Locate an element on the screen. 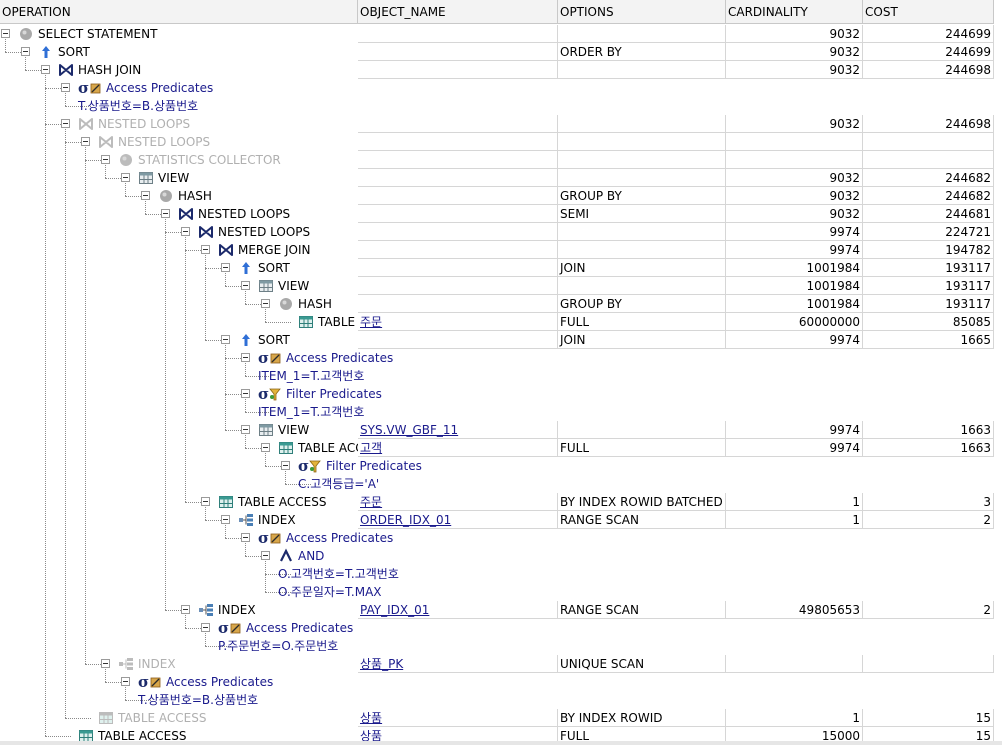 Image resolution: width=1002 pixels, height=749 pixels. plan-row: VIEW 1001984 193117 is located at coordinates (501, 286).